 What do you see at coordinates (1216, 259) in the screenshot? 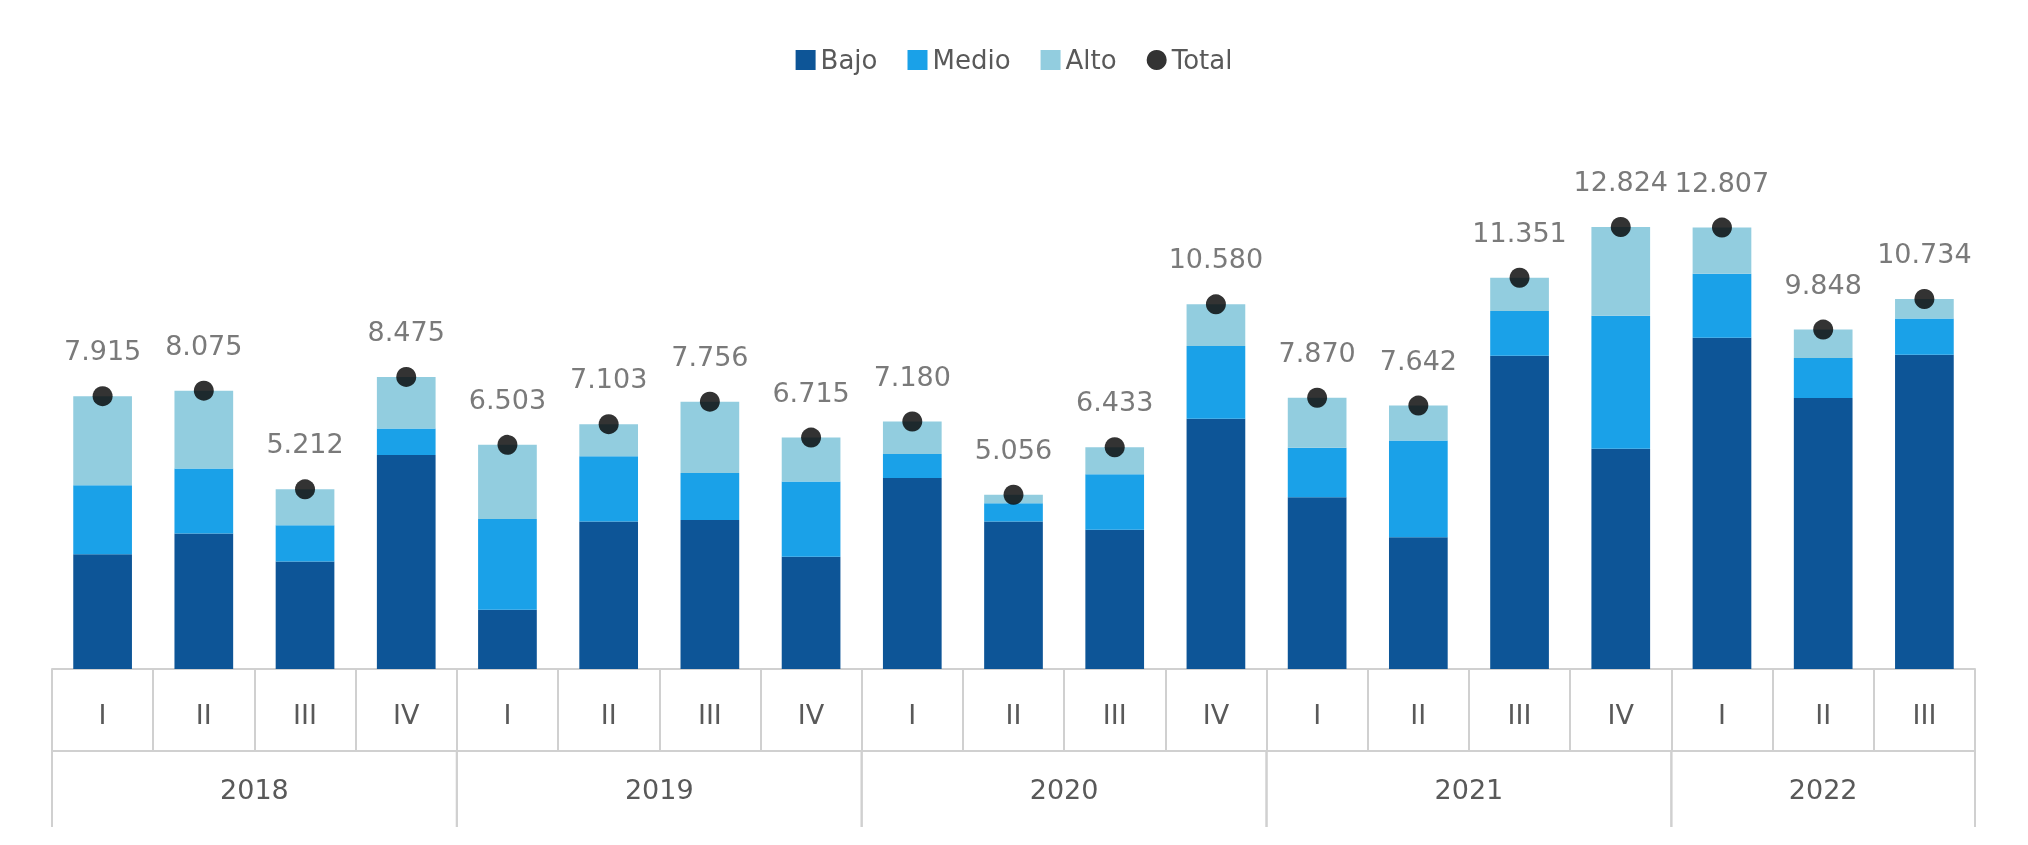
I see `data-label: 10.580` at bounding box center [1216, 259].